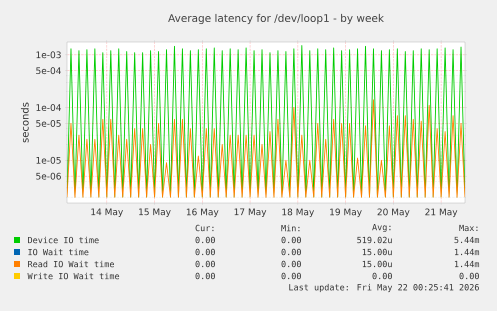  Describe the element at coordinates (467, 240) in the screenshot. I see `text: 5.44m` at that location.